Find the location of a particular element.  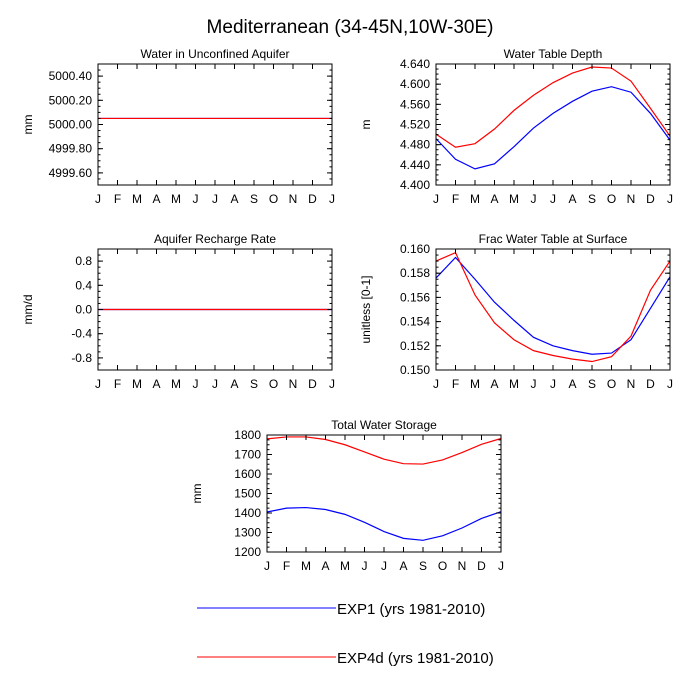

y-tick-label: 0.152 is located at coordinates (415, 346).